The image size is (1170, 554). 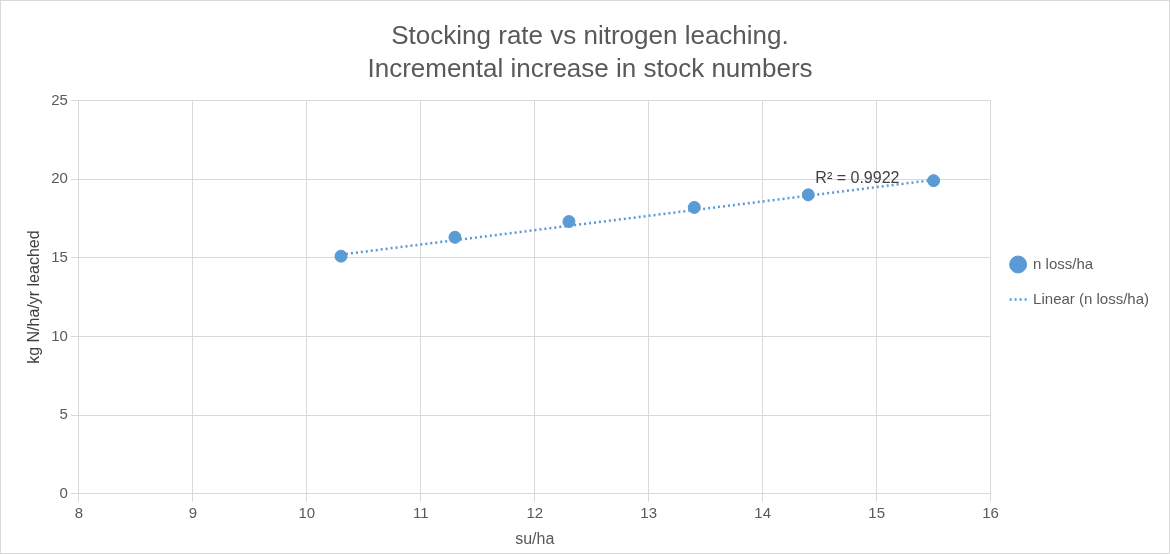 I want to click on legend-label: n loss/ha, so click(x=1063, y=263).